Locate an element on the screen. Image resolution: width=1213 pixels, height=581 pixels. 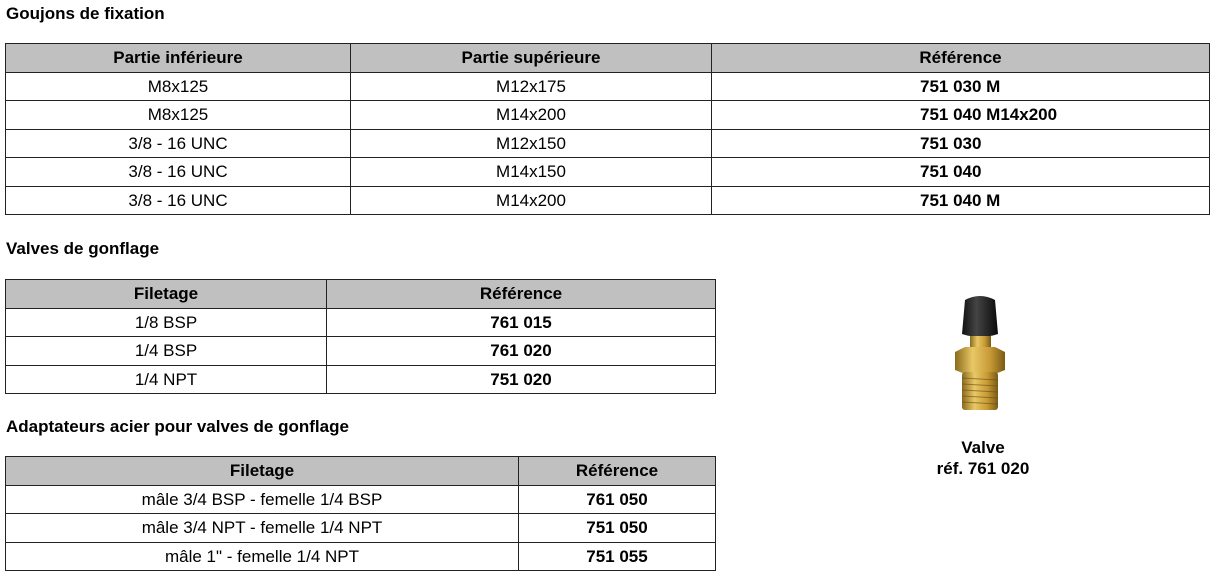
table-row: 1/8 BSP 761 015 is located at coordinates (360, 322).